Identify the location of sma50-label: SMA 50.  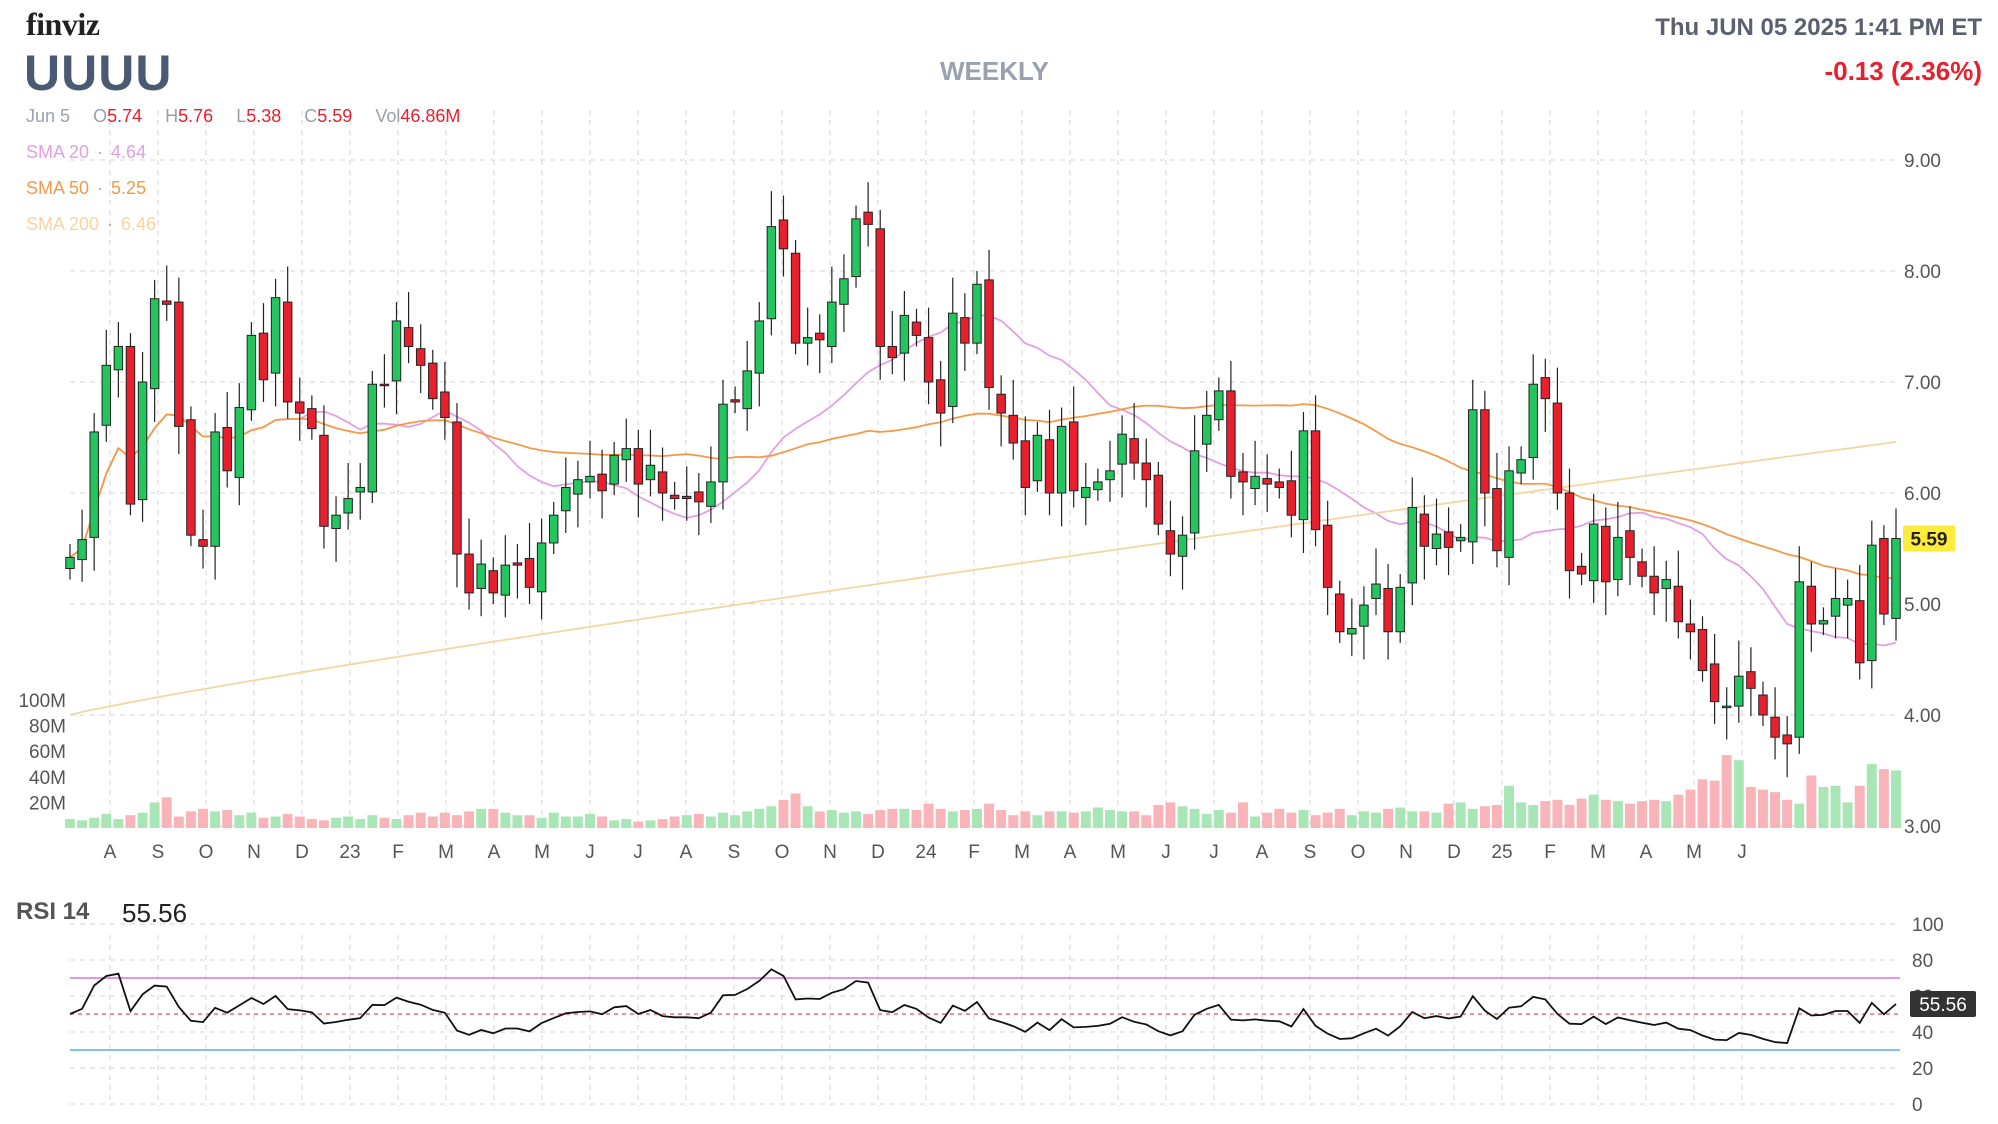
(58, 188).